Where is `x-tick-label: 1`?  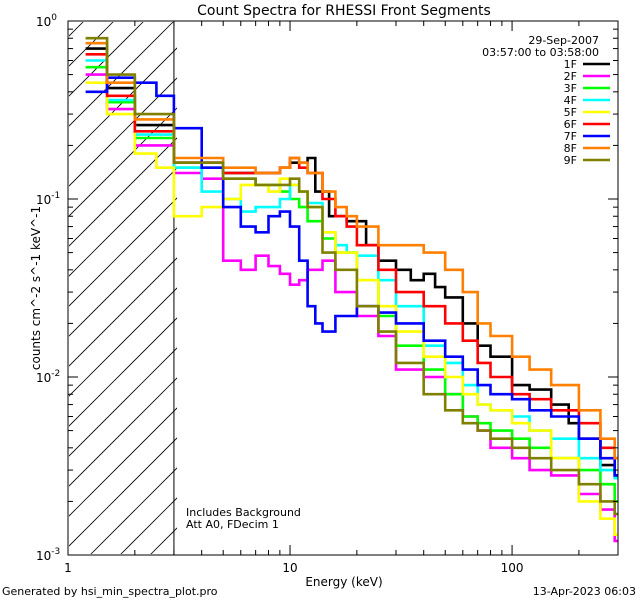 x-tick-label: 1 is located at coordinates (68, 568).